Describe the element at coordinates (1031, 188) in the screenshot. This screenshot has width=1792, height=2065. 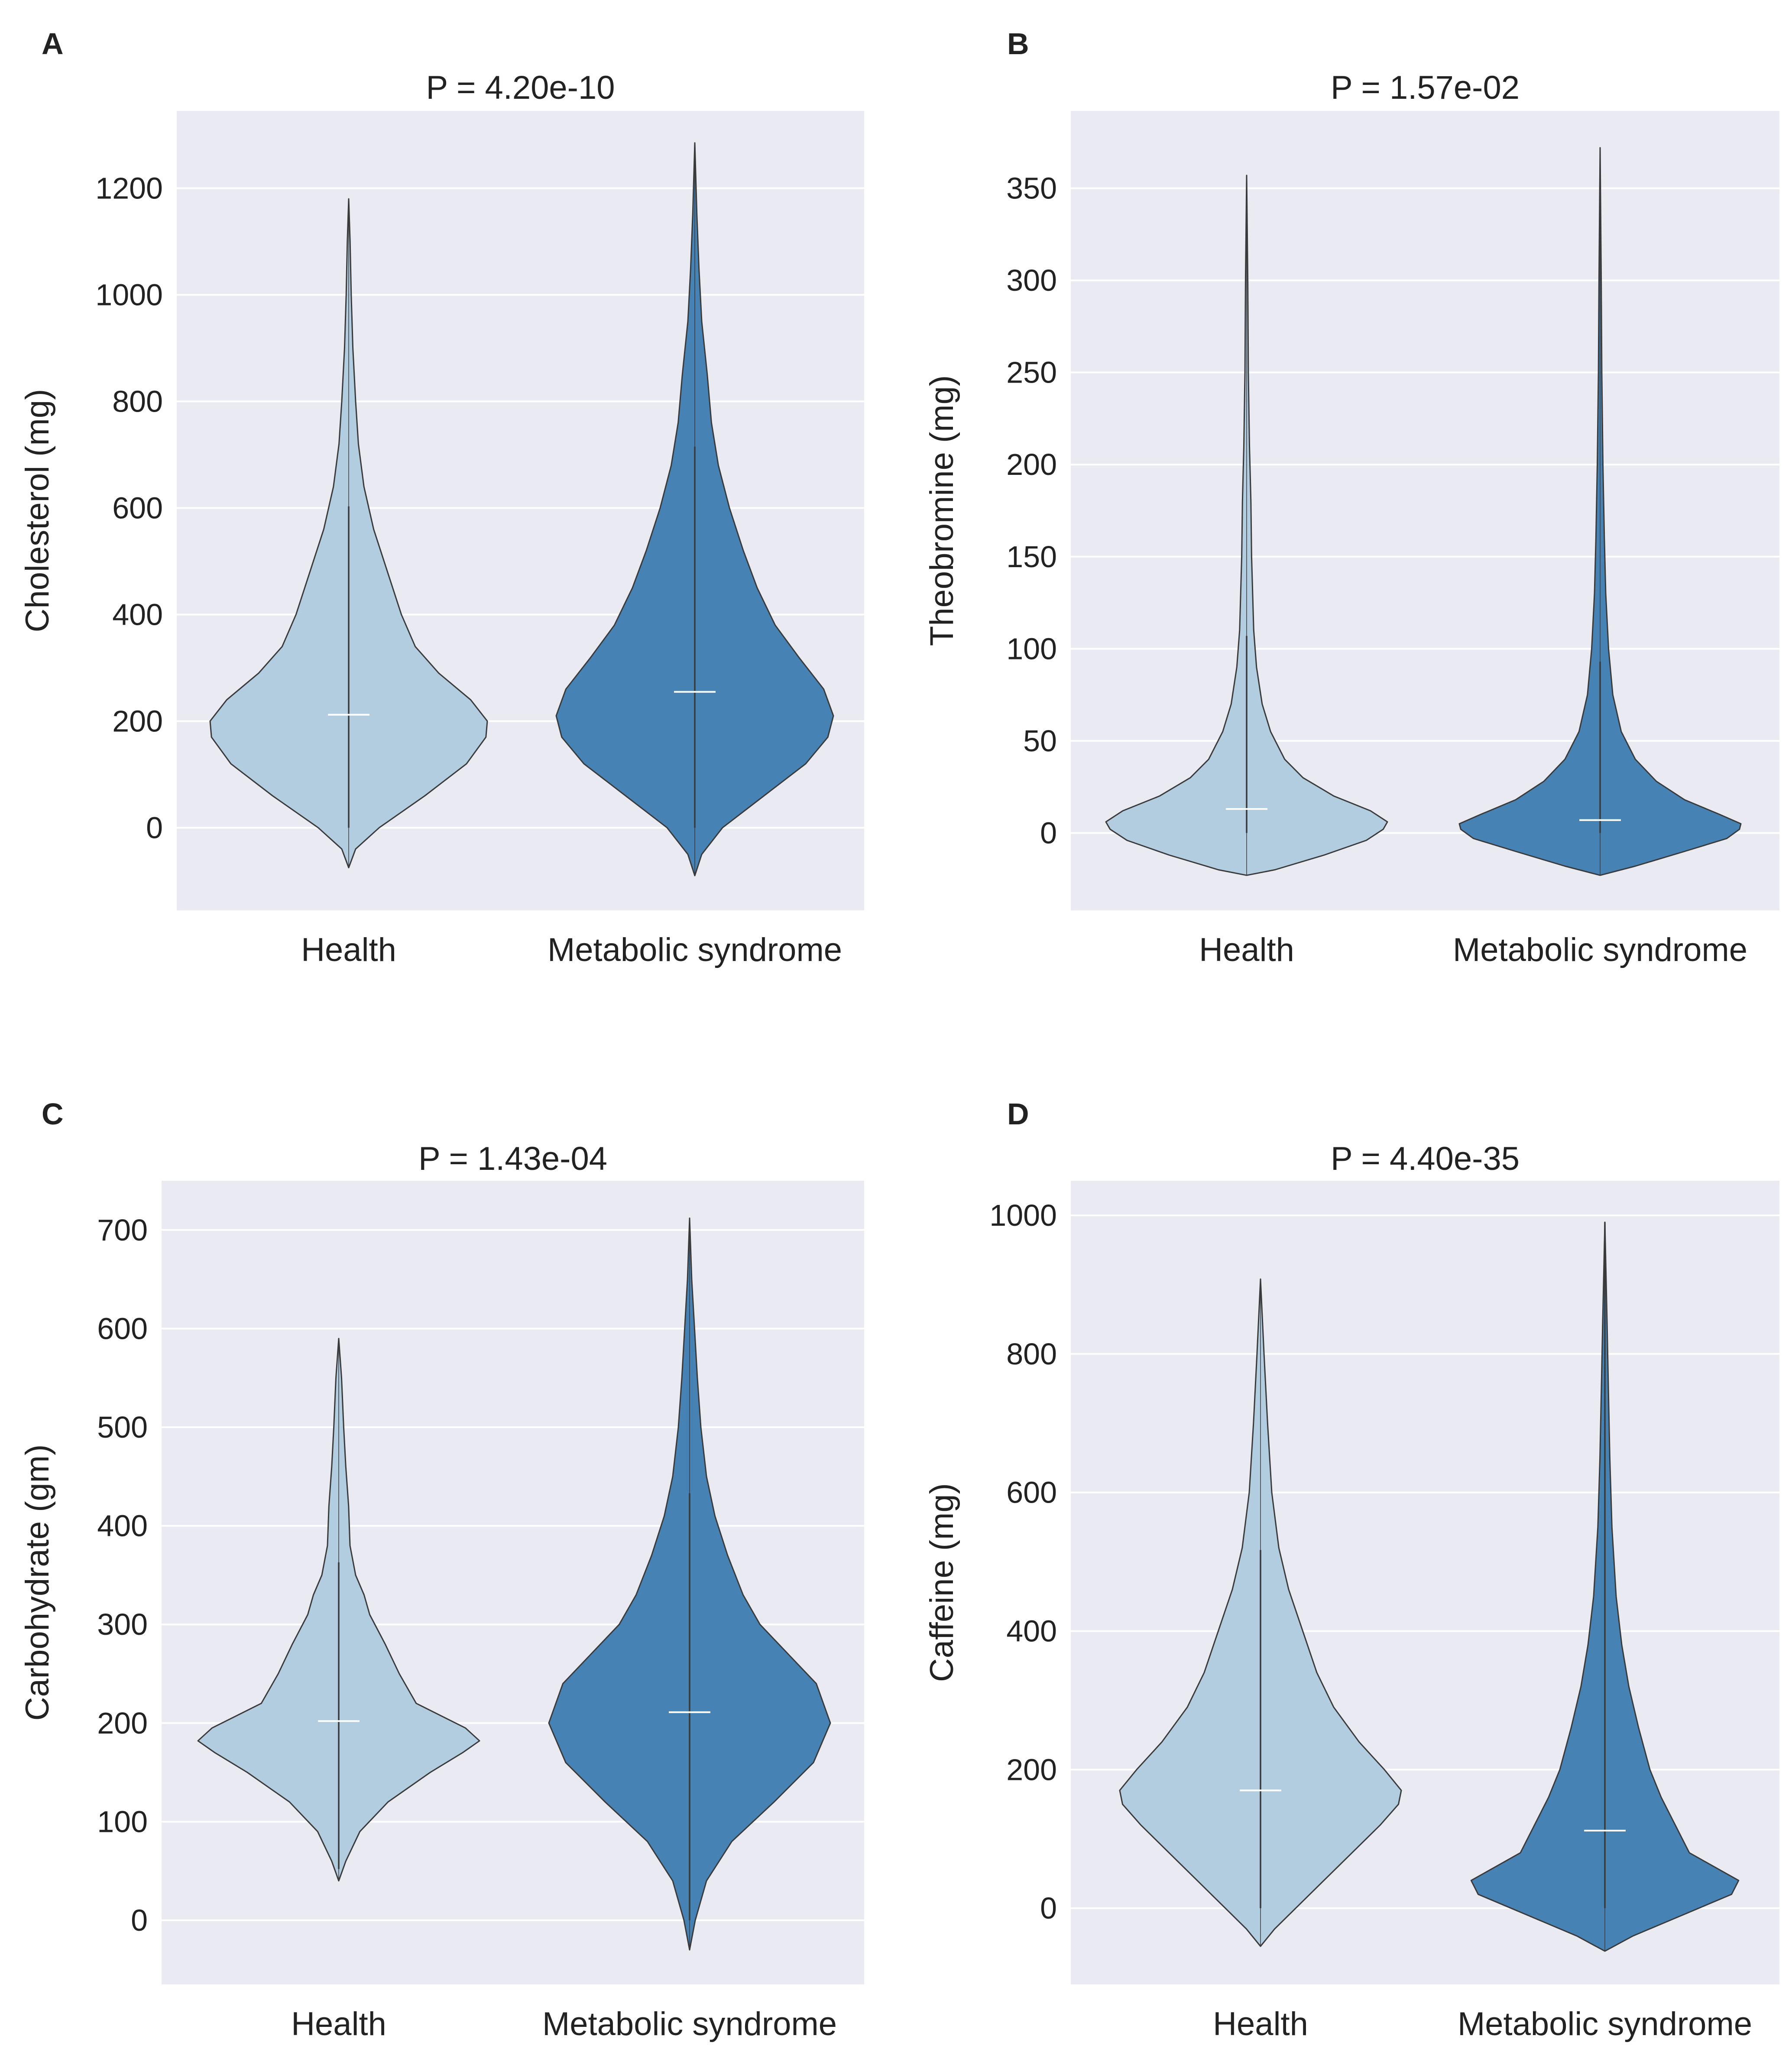
I see `y-tick-label: 350` at that location.